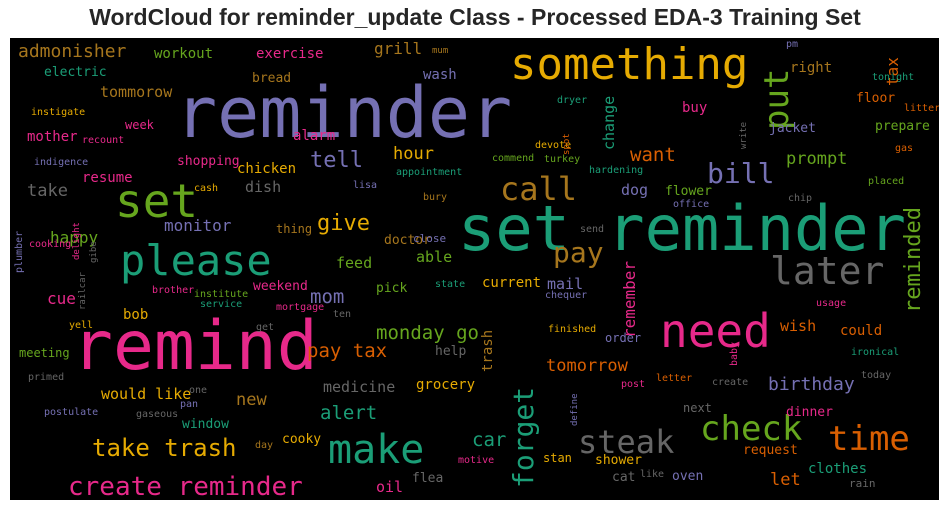  What do you see at coordinates (198, 225) in the screenshot?
I see `word-monitor: monitor` at bounding box center [198, 225].